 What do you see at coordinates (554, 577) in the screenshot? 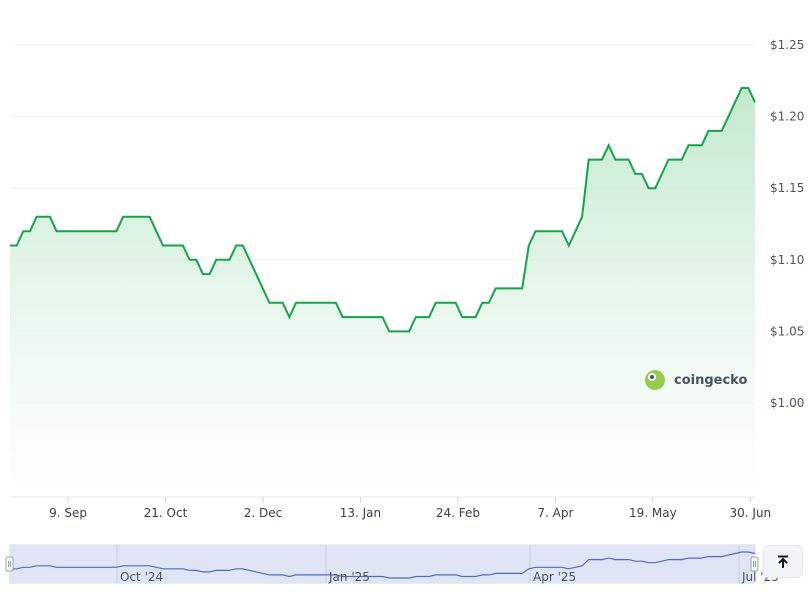
I see `navigator-tick-label: Apr '25` at bounding box center [554, 577].